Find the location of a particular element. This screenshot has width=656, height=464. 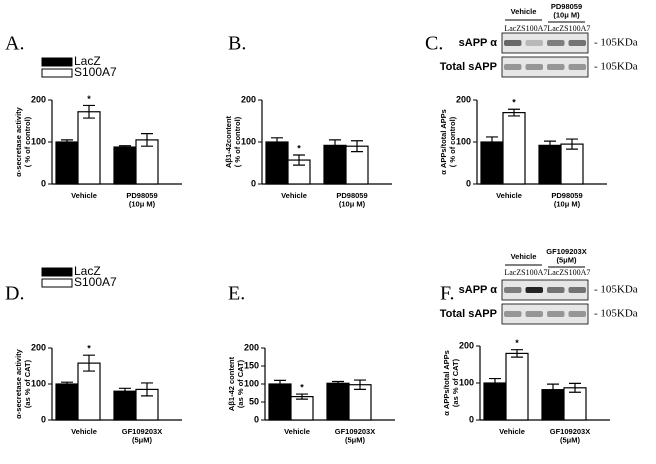

y-axis-label: Aβ1-42 content(as % of CAT) is located at coordinates (236, 383).